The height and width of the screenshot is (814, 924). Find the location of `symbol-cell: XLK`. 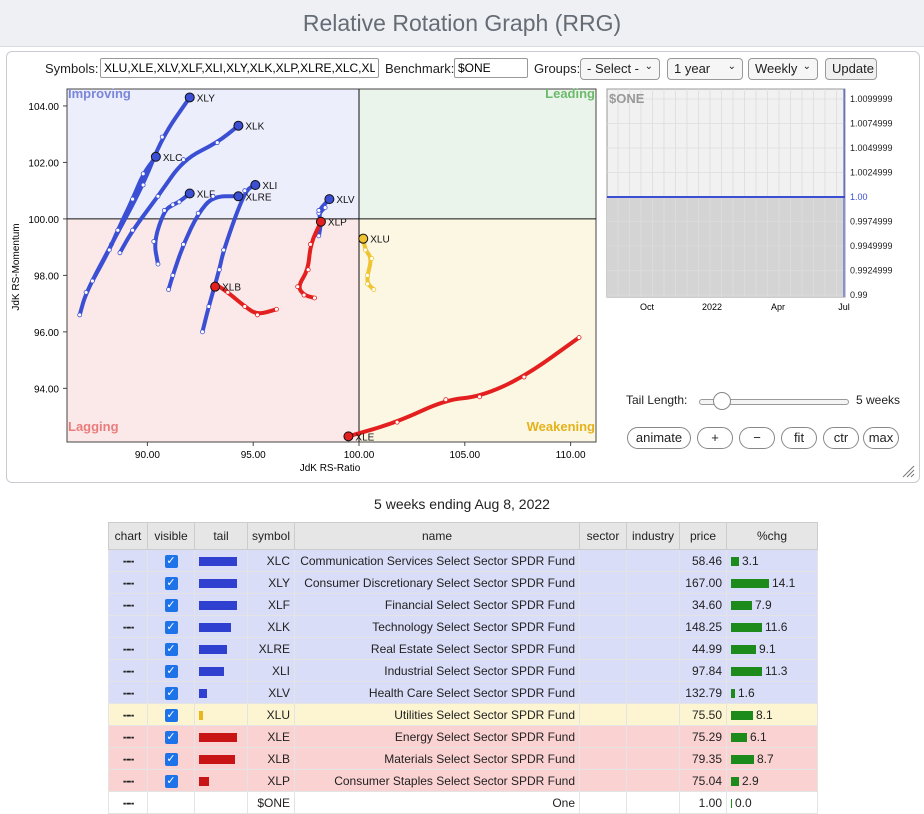

symbol-cell: XLK is located at coordinates (271, 626).